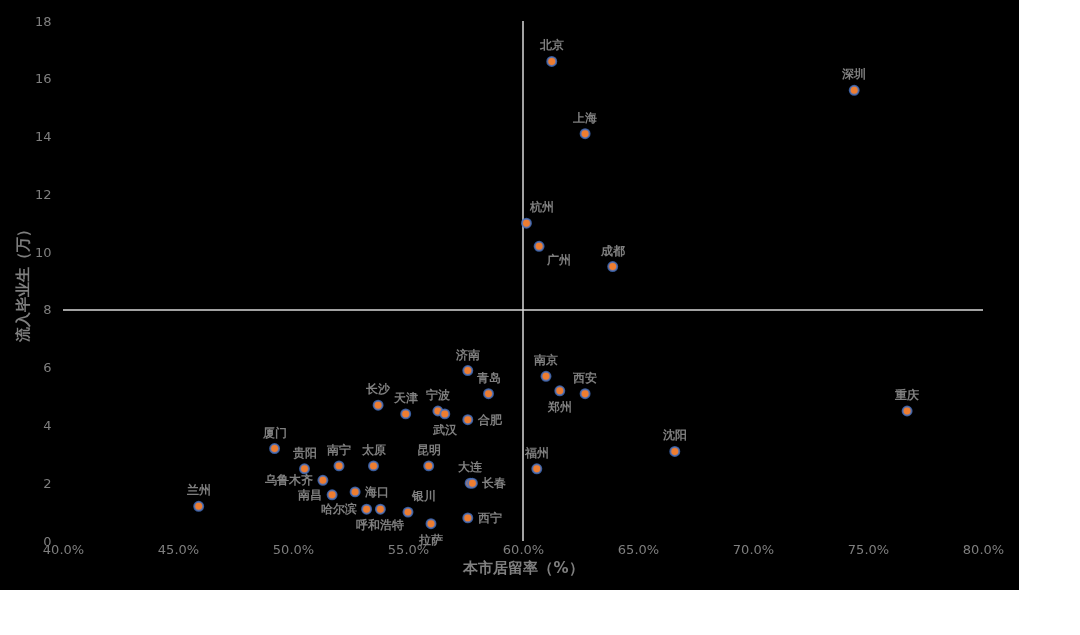  Describe the element at coordinates (438, 395) in the screenshot. I see `annotation: 宁波` at that location.